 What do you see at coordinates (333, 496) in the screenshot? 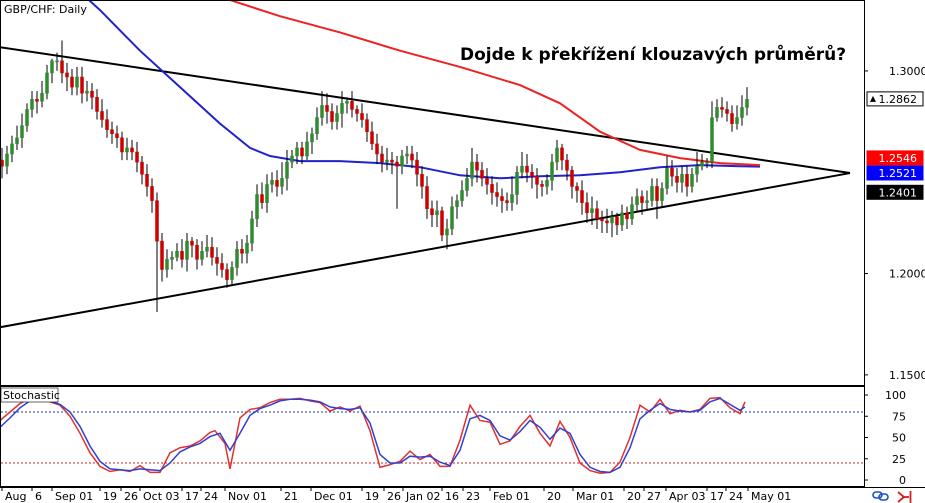
I see `time-tick-label: Dec 01` at bounding box center [333, 496].